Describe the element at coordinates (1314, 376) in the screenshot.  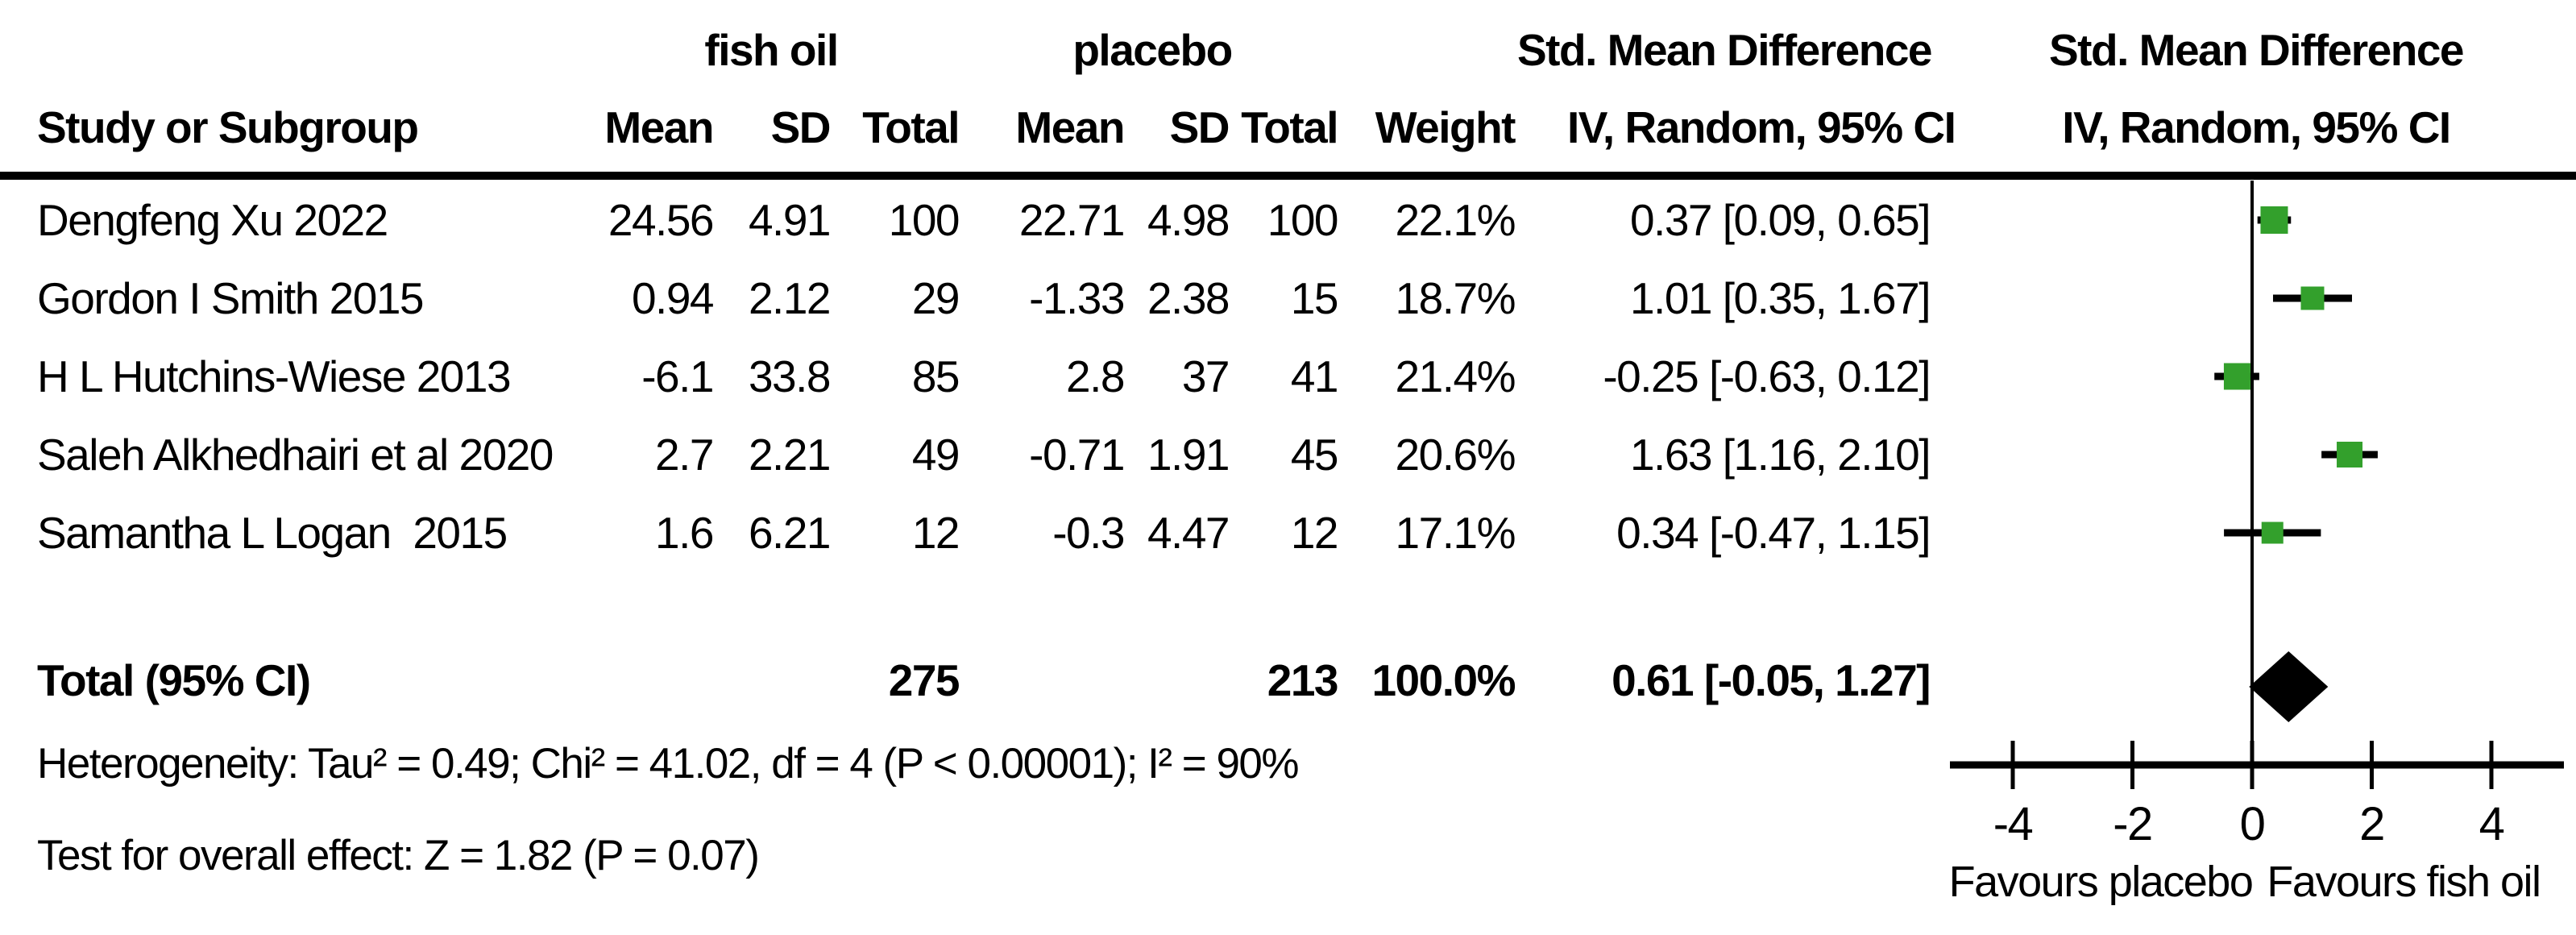
I see `row-total2: 41` at that location.